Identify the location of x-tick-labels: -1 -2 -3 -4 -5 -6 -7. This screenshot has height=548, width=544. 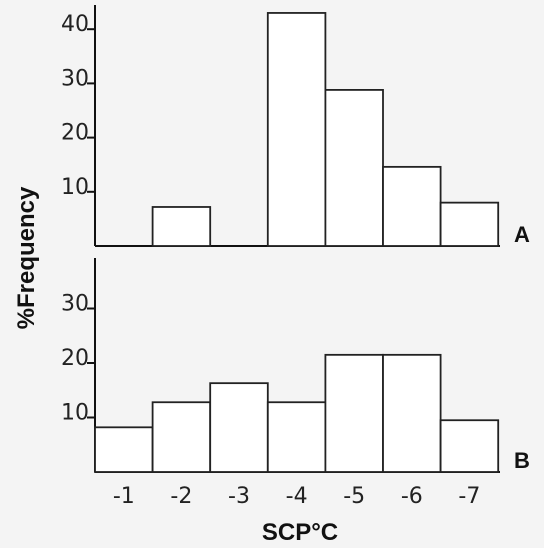
(297, 496).